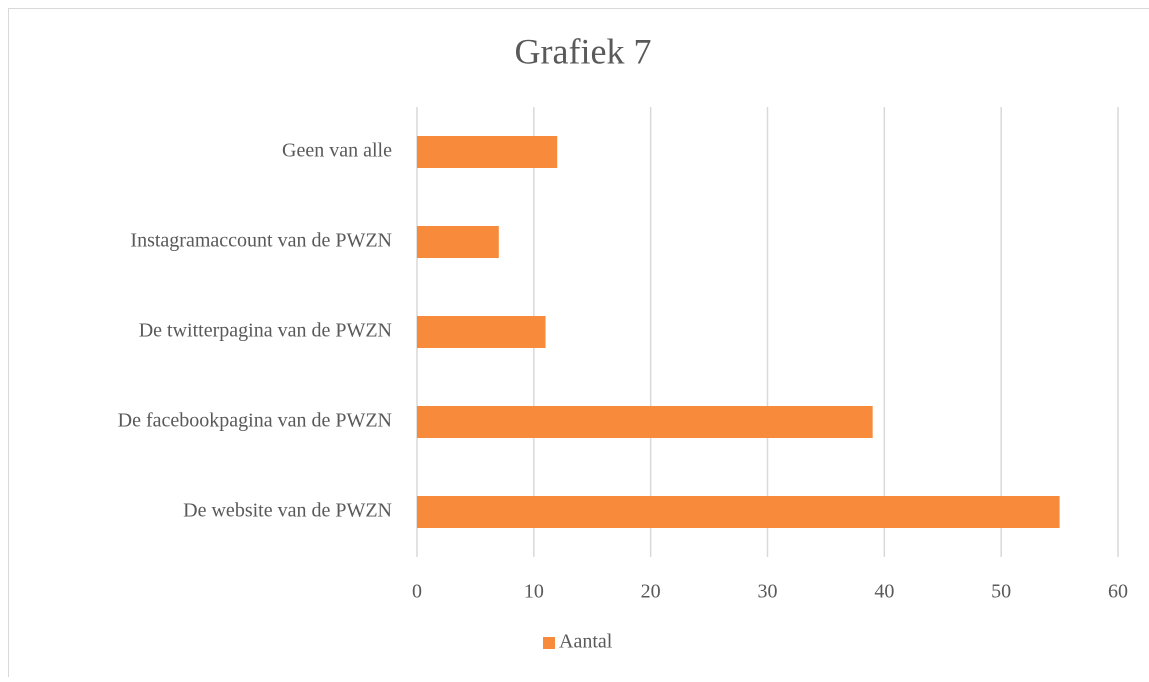 This screenshot has height=682, width=1149. Describe the element at coordinates (586, 642) in the screenshot. I see `legend-label: Aantal` at that location.